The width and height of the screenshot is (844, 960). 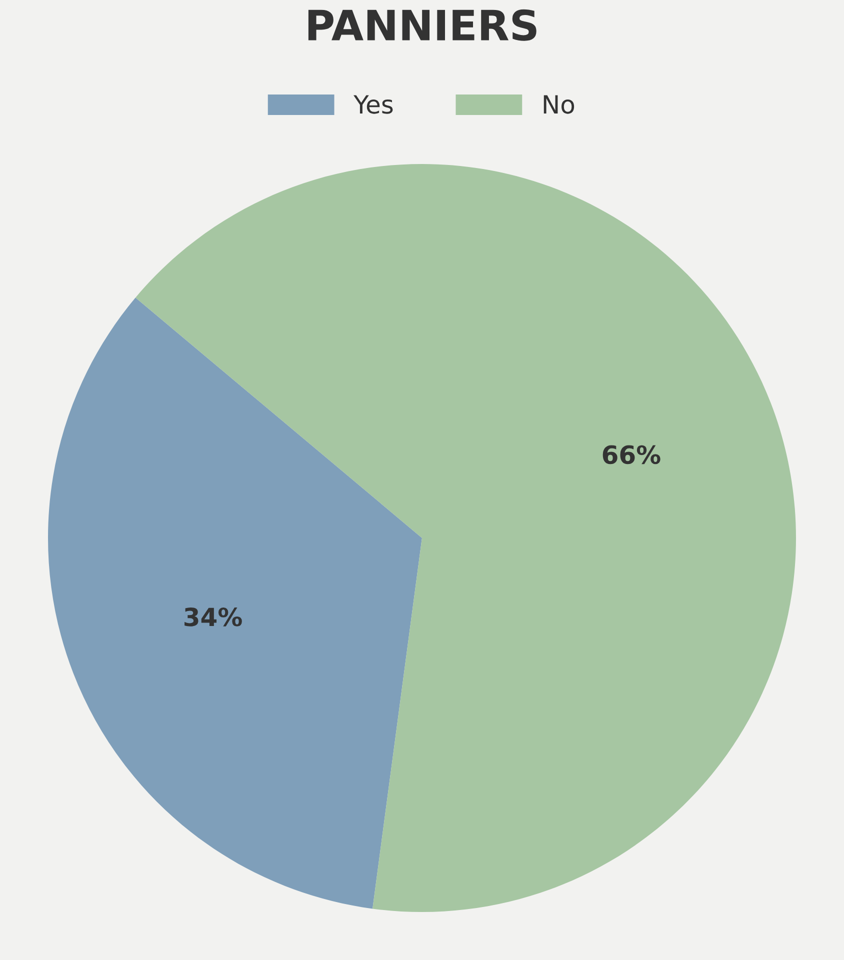 What do you see at coordinates (559, 104) in the screenshot?
I see `legend-label: No` at bounding box center [559, 104].